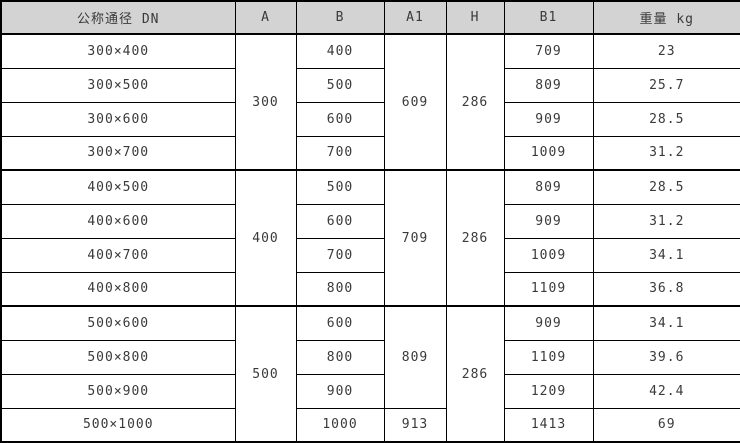 The image size is (740, 443). Describe the element at coordinates (118, 255) in the screenshot. I see `table-cell: 400×700` at that location.